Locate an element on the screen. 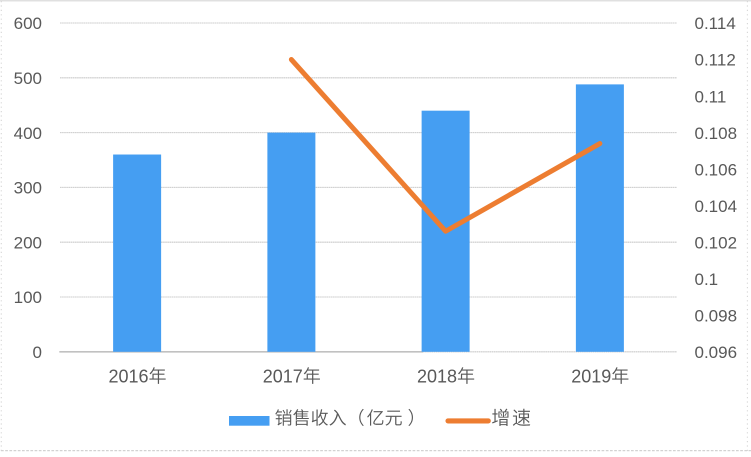 The image size is (751, 457). svg-text: 0.114 is located at coordinates (715, 23).